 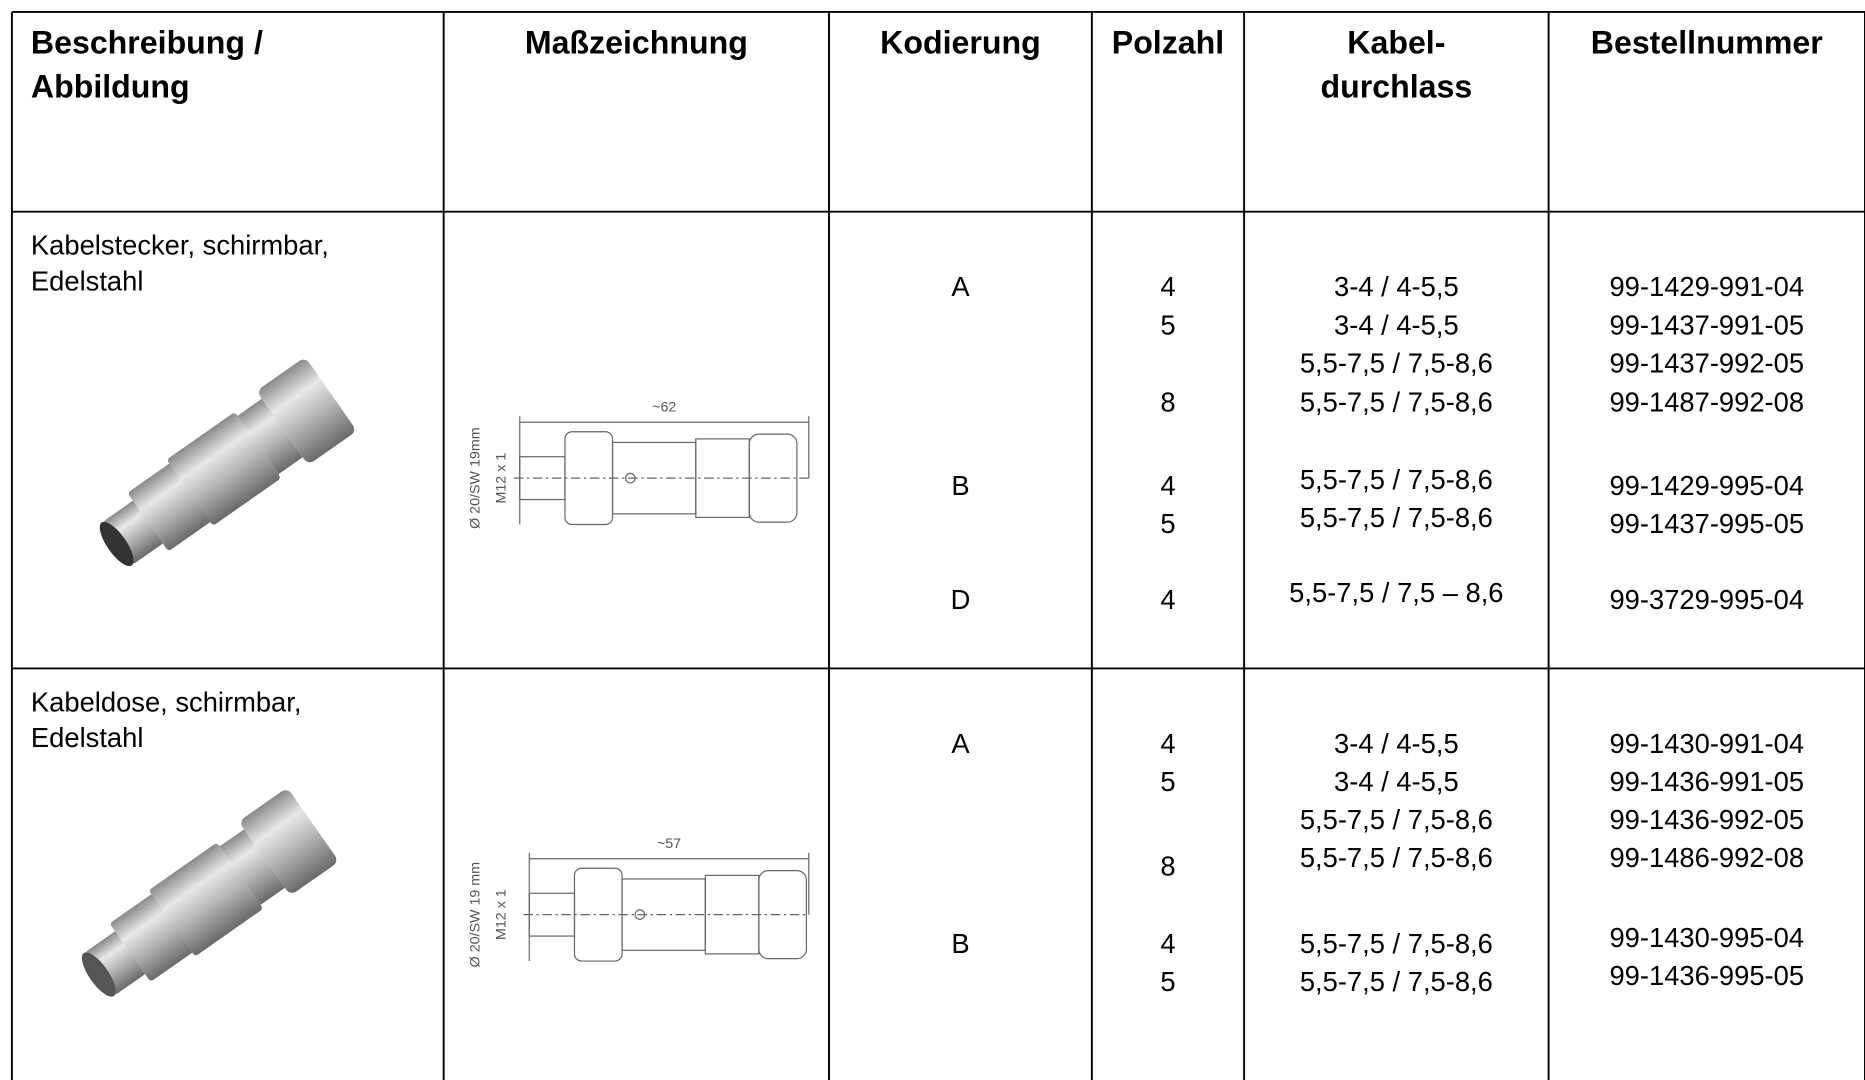 What do you see at coordinates (1706, 819) in the screenshot?
I see `cell-text: 99-1436-992-05` at bounding box center [1706, 819].